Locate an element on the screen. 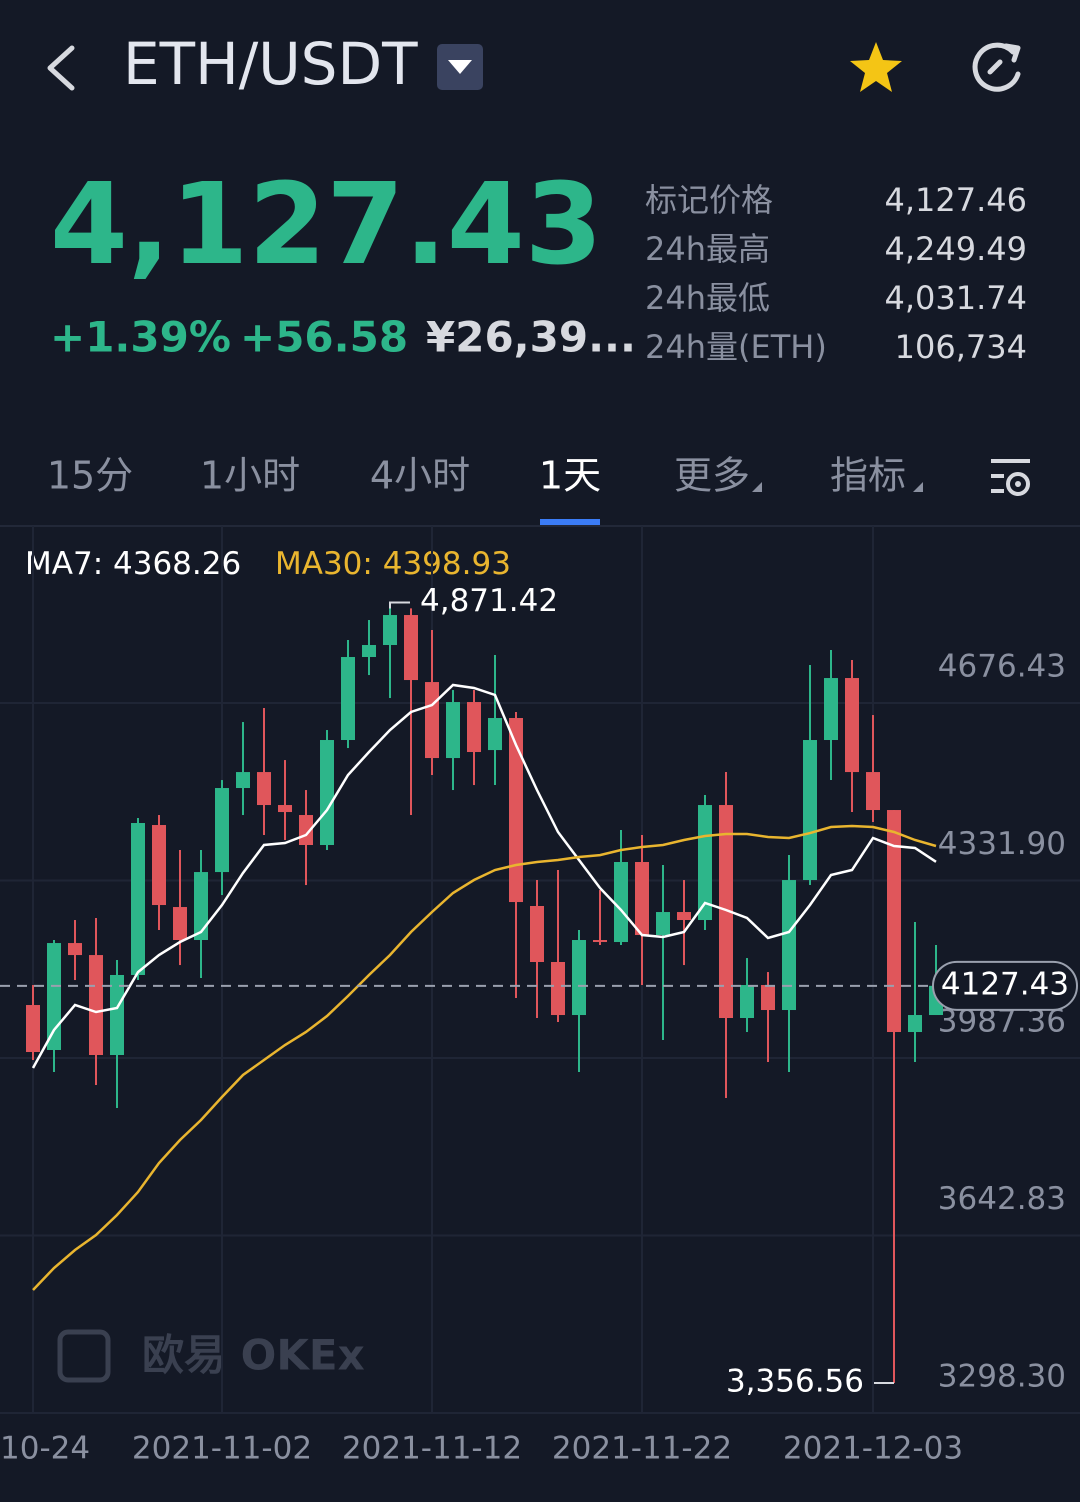  legend: MA30: 4398.93 is located at coordinates (393, 564).